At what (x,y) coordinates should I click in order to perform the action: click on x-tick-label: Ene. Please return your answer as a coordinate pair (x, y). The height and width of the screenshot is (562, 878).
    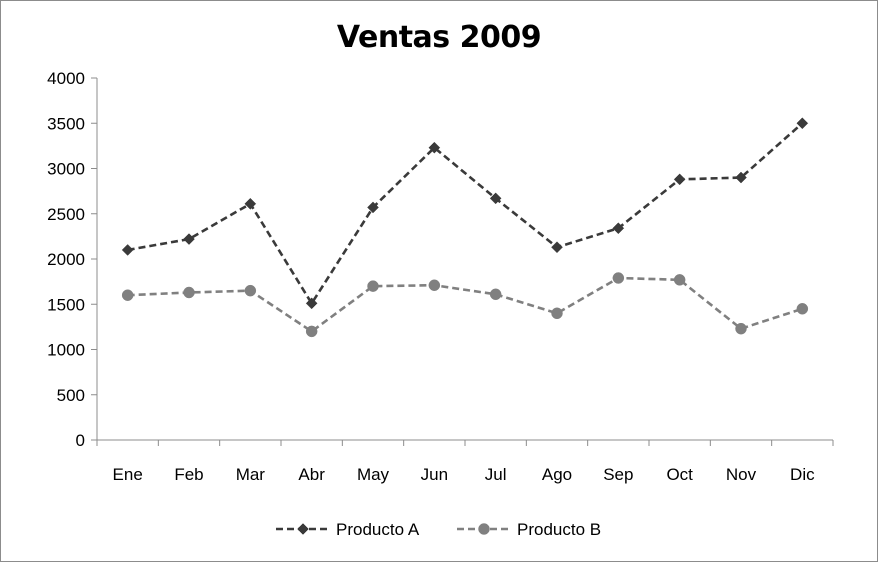
    Looking at the image, I should click on (128, 474).